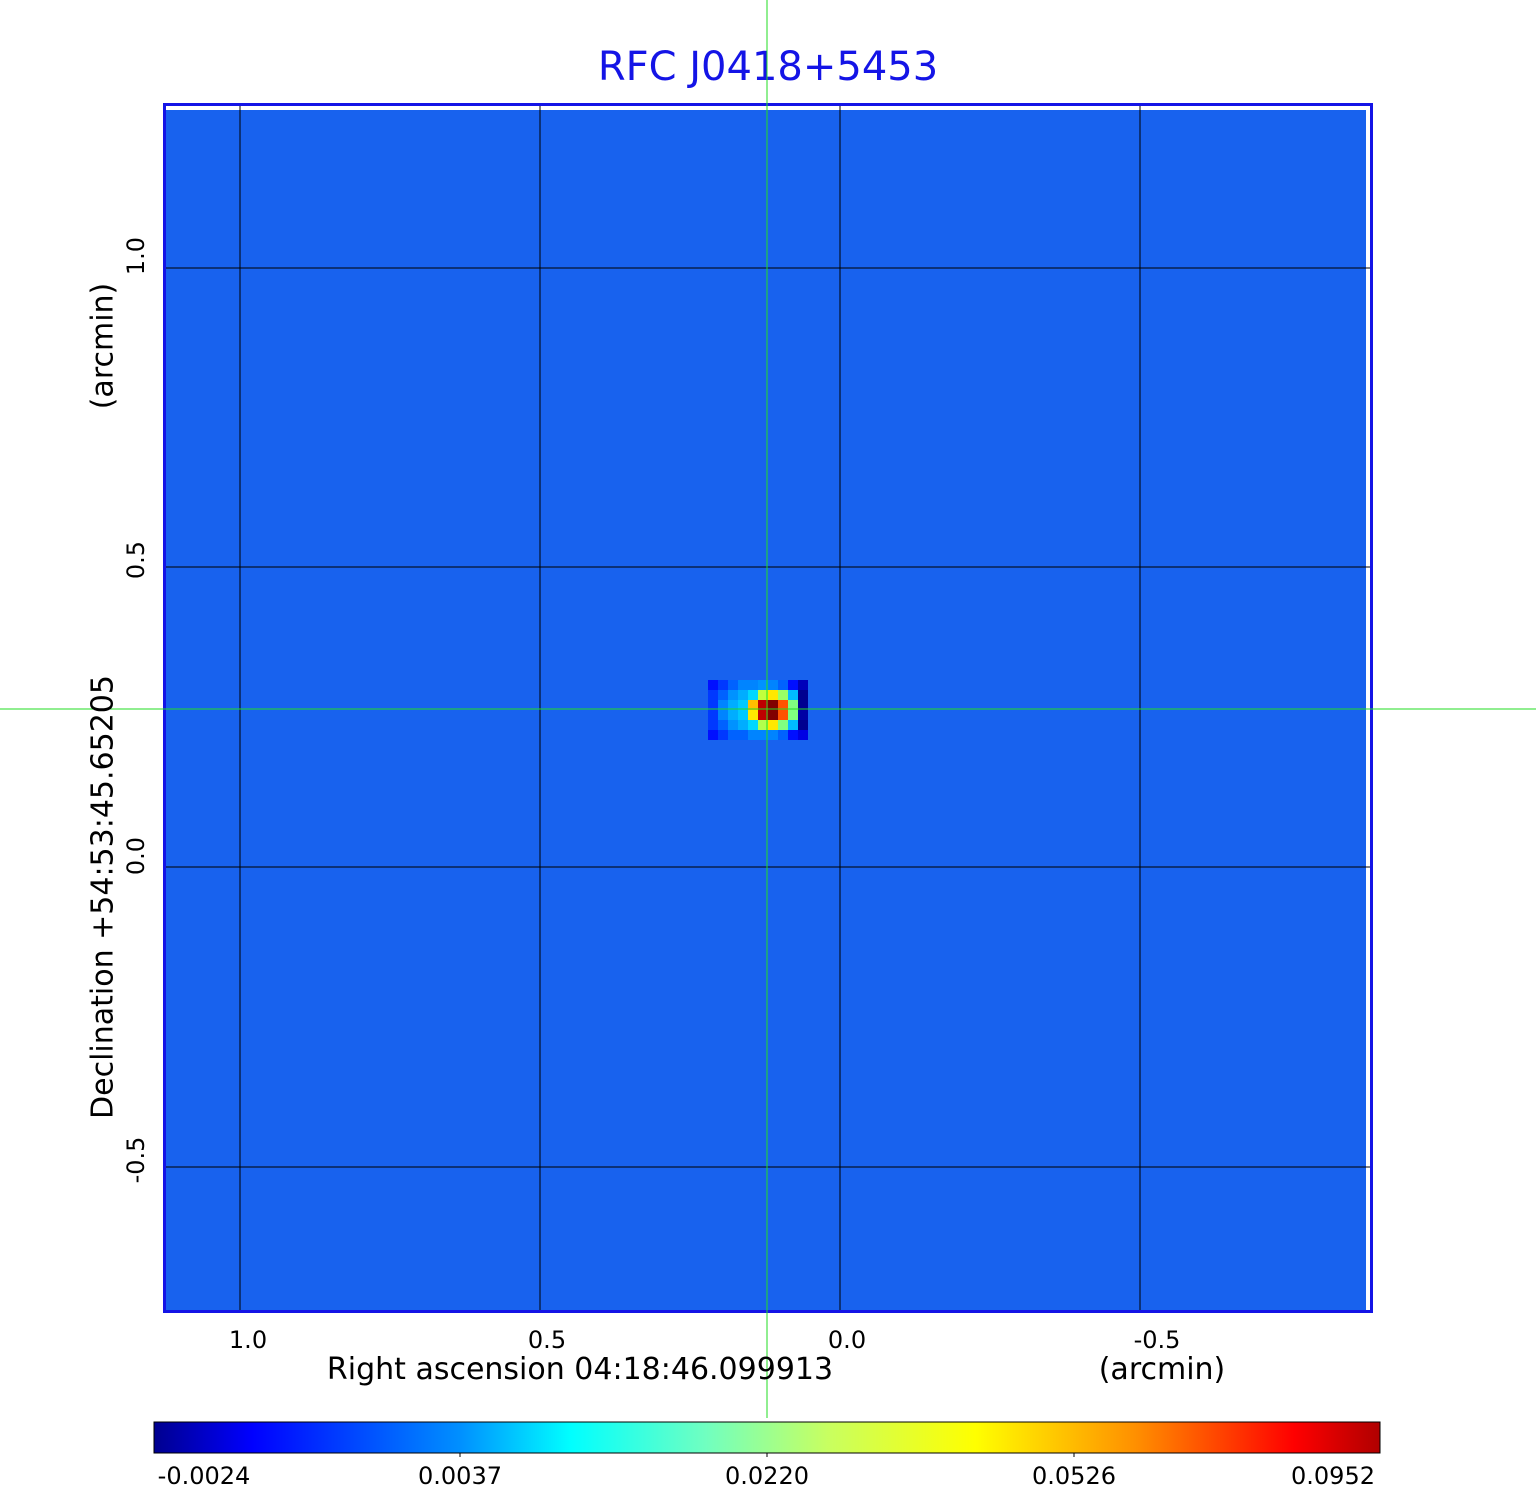  I want to click on x-axis-unit: (arcmin), so click(1162, 1369).